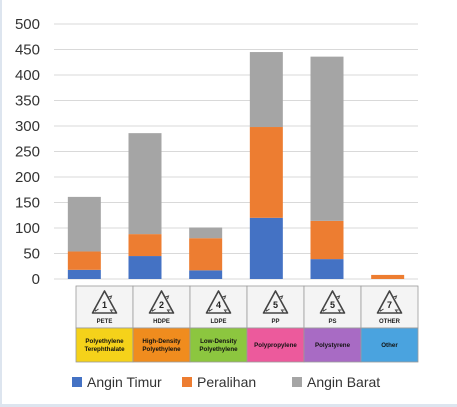  I want to click on y-tick-label: 200, so click(27, 177).